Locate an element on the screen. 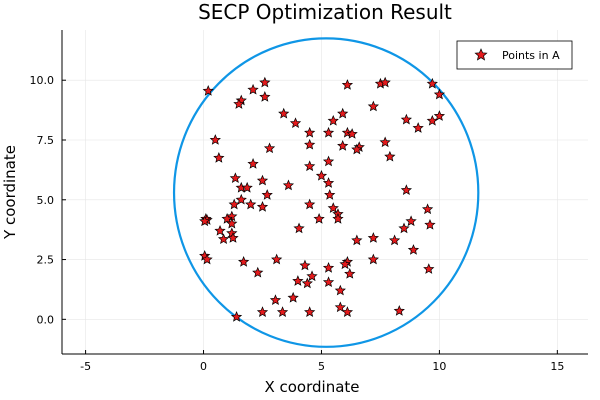 Image resolution: width=600 pixels, height=400 pixels. y-tick-label: 0.0 is located at coordinates (46, 319).